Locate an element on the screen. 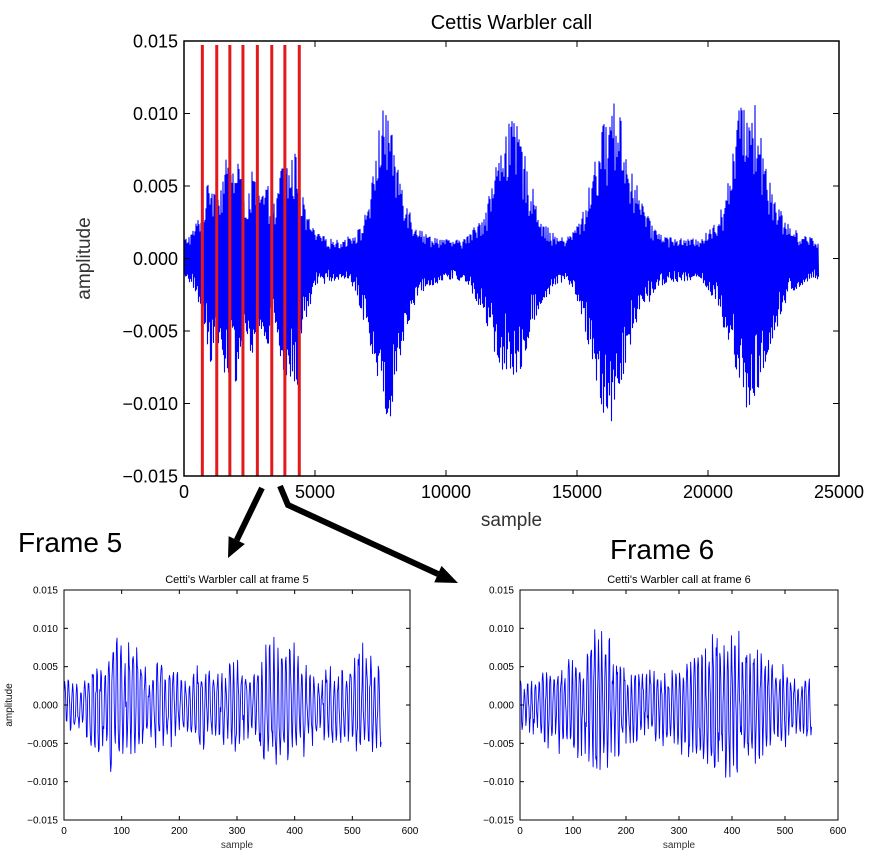 The height and width of the screenshot is (852, 885). frame6-xtick-label: 0 is located at coordinates (520, 831).